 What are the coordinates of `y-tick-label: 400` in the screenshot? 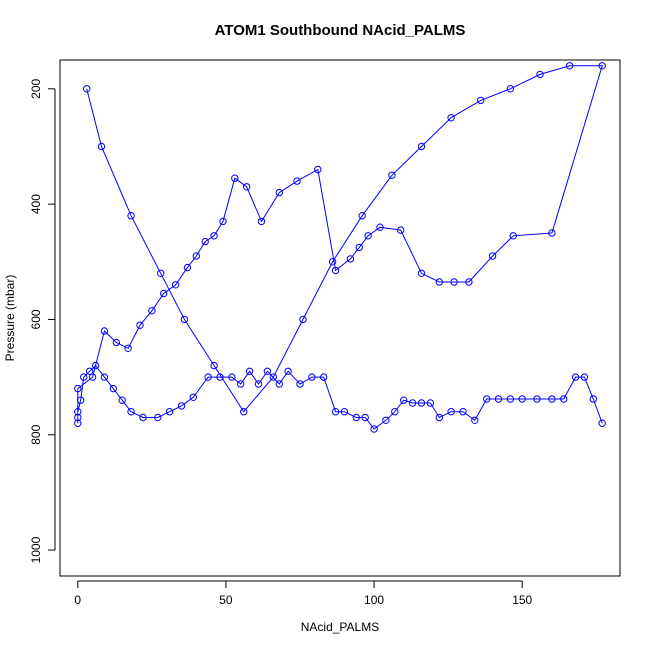 It's located at (36, 204).